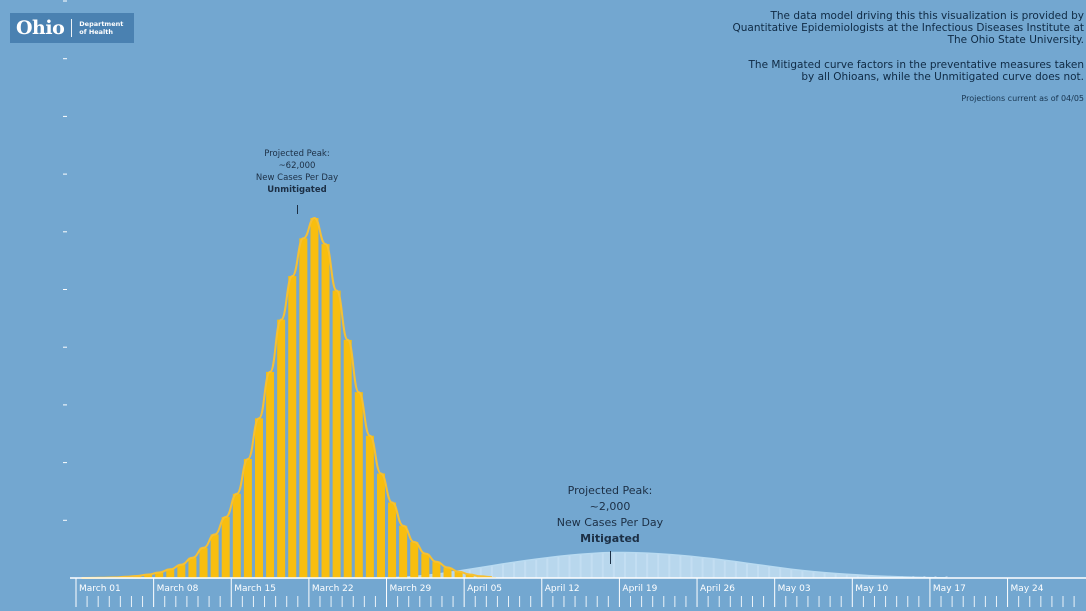 The height and width of the screenshot is (611, 1086). I want to click on mitigated-curve-area, so click(514, 565).